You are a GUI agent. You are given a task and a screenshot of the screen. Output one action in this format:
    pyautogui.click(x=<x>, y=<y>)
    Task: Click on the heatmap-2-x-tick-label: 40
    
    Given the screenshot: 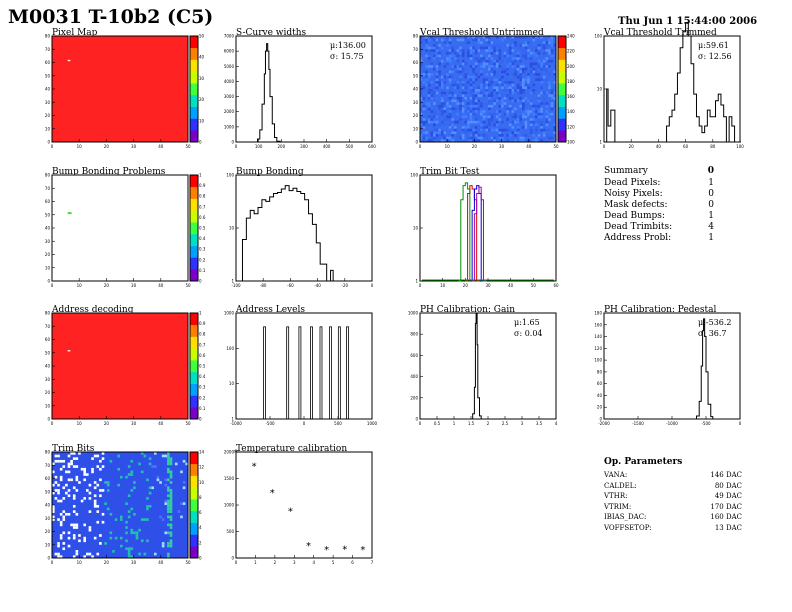 What is the action you would take?
    pyautogui.click(x=529, y=146)
    